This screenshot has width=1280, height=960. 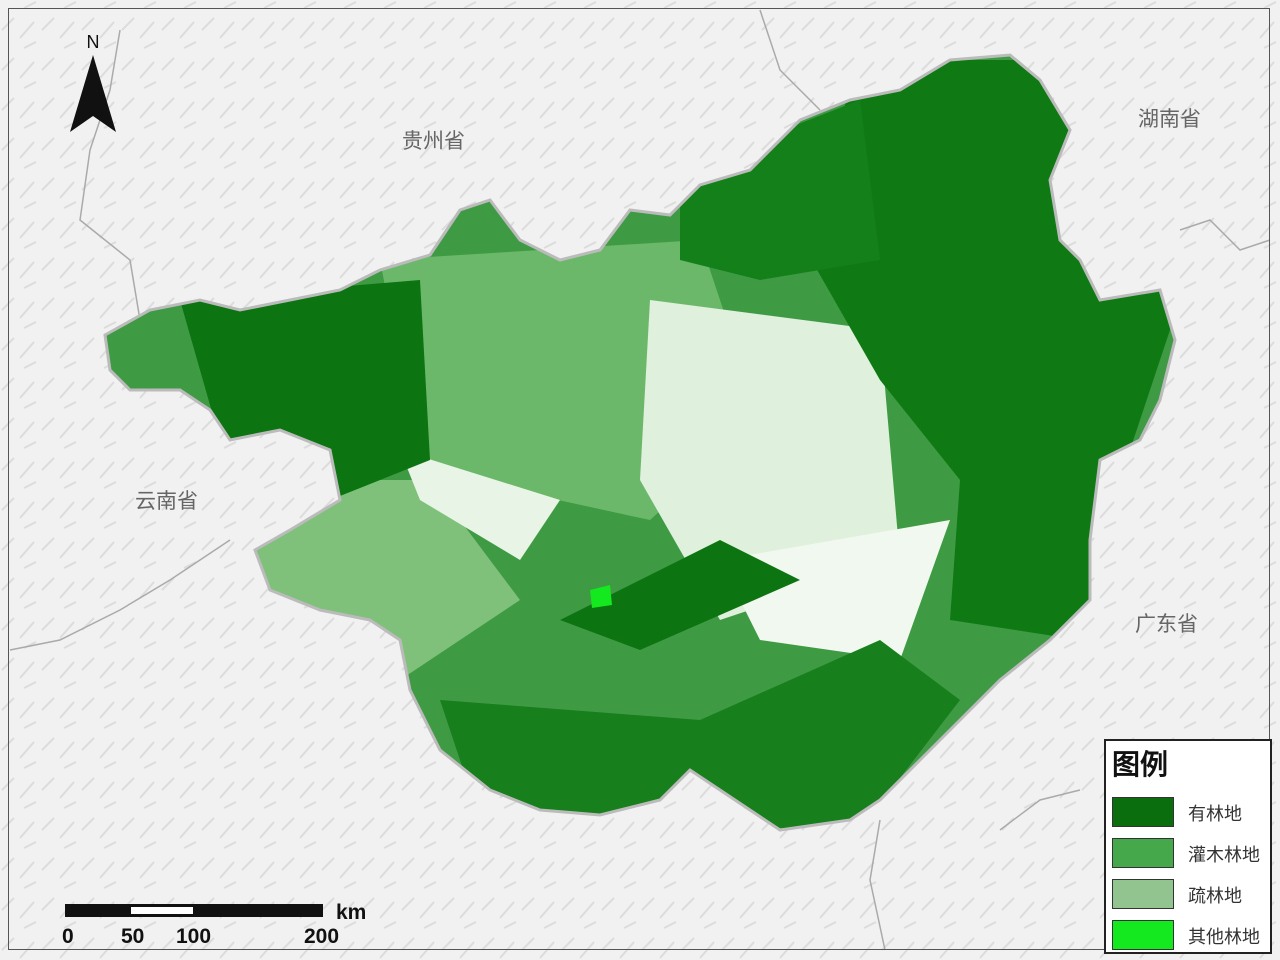 What do you see at coordinates (680, 595) in the screenshot?
I see `forest-strip` at bounding box center [680, 595].